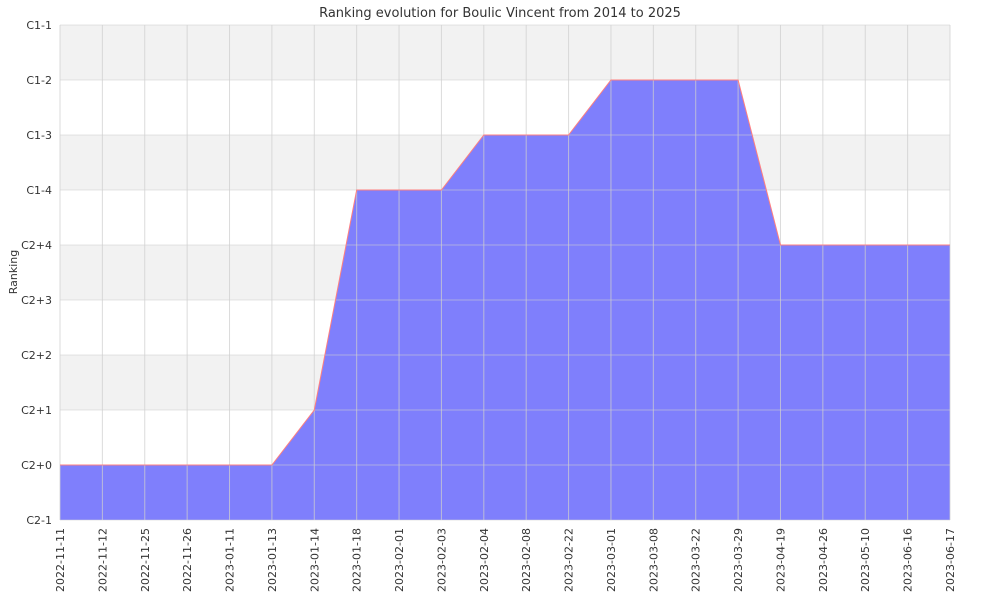 The height and width of the screenshot is (600, 1000). What do you see at coordinates (187, 560) in the screenshot?
I see `x-tick-label: 2022-11-26` at bounding box center [187, 560].